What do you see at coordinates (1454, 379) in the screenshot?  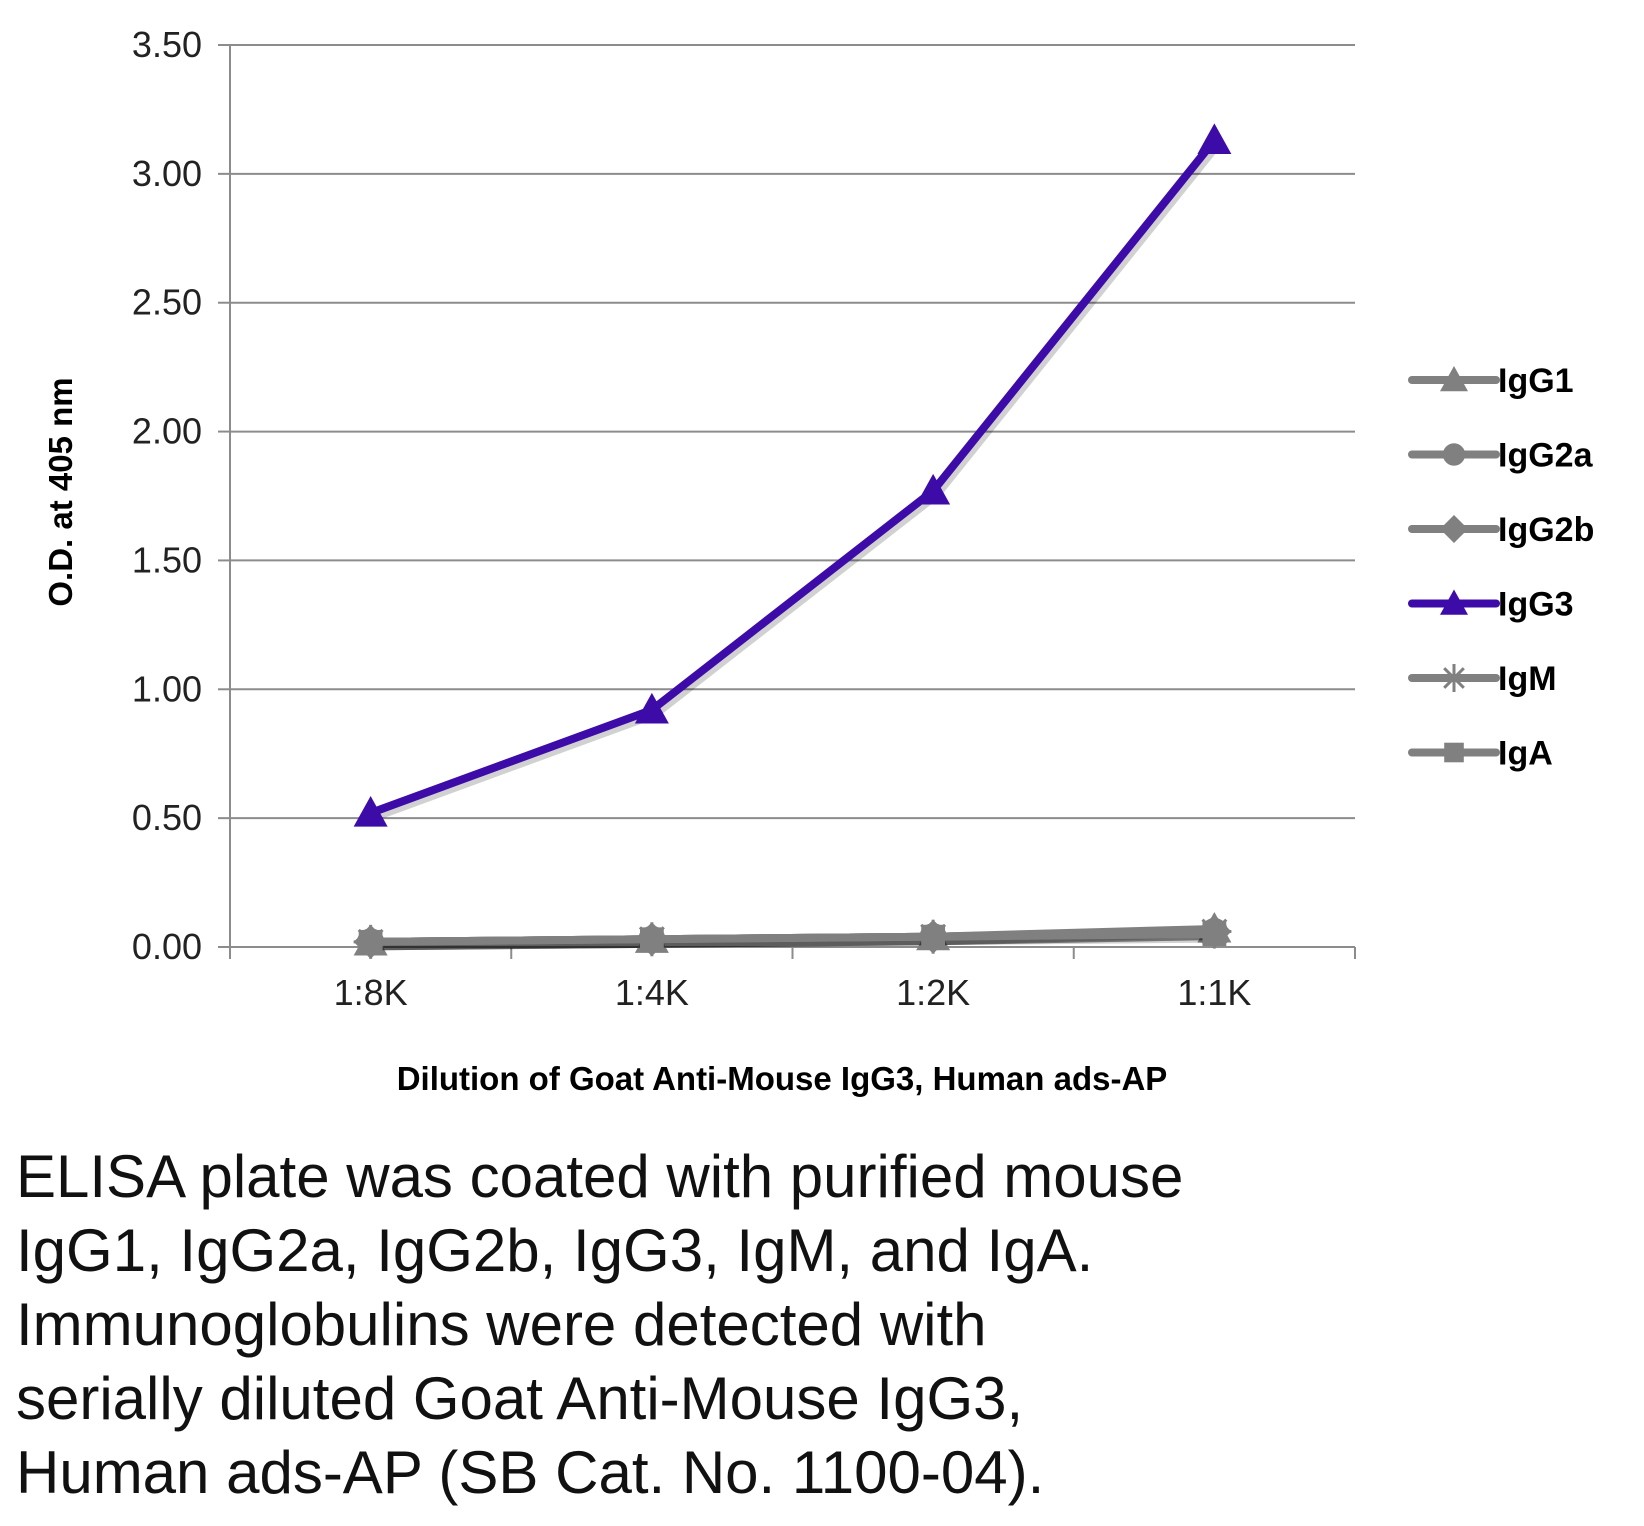 I see `legend-marker-igg1` at bounding box center [1454, 379].